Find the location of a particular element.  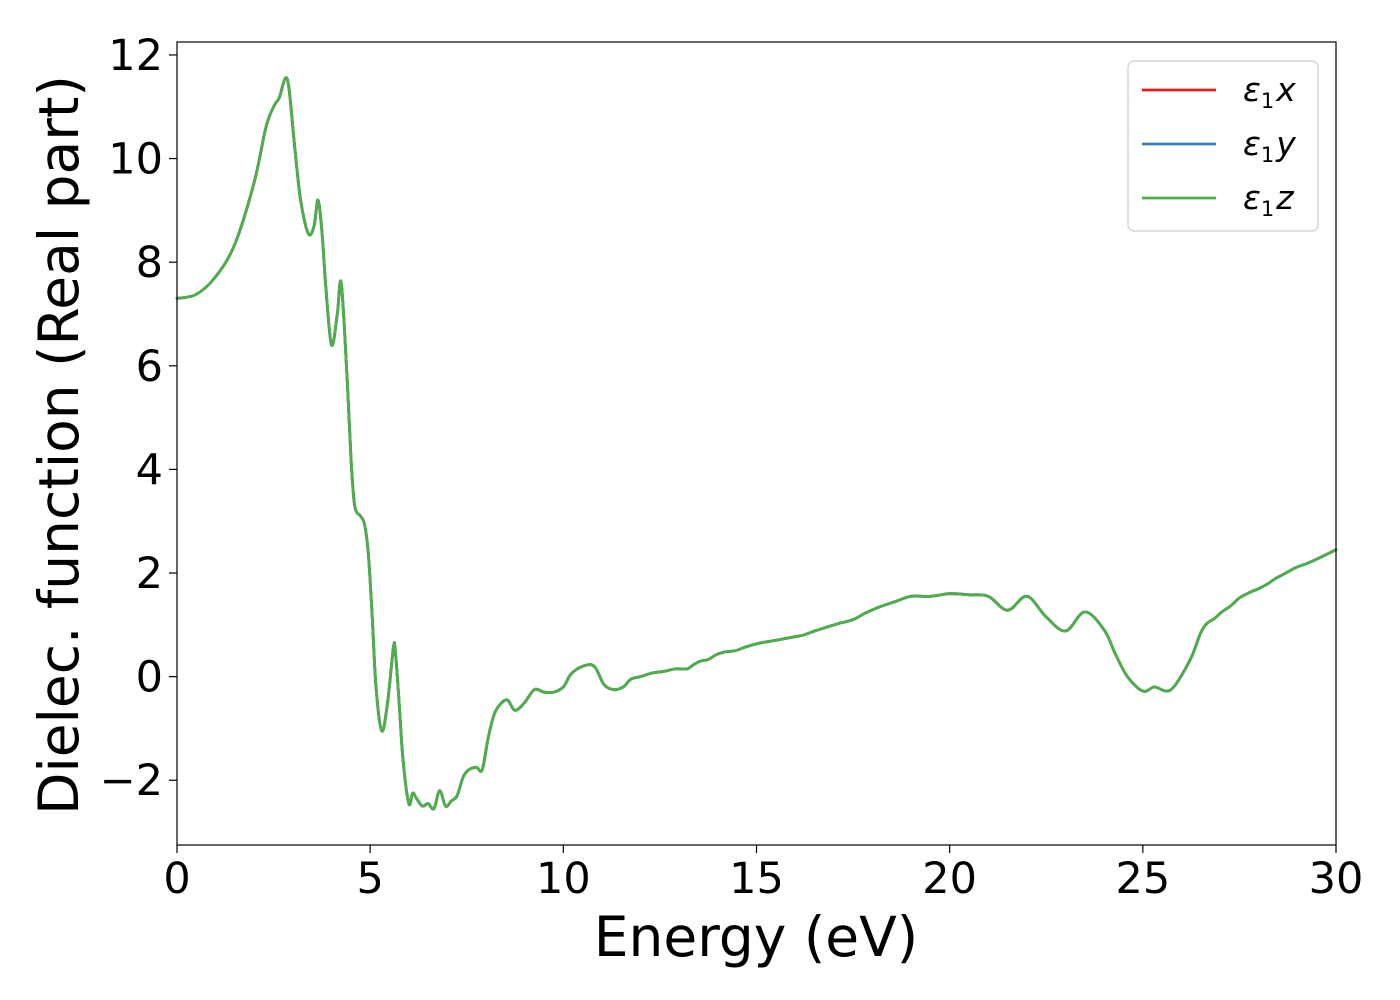

legend-frame is located at coordinates (1223, 146).